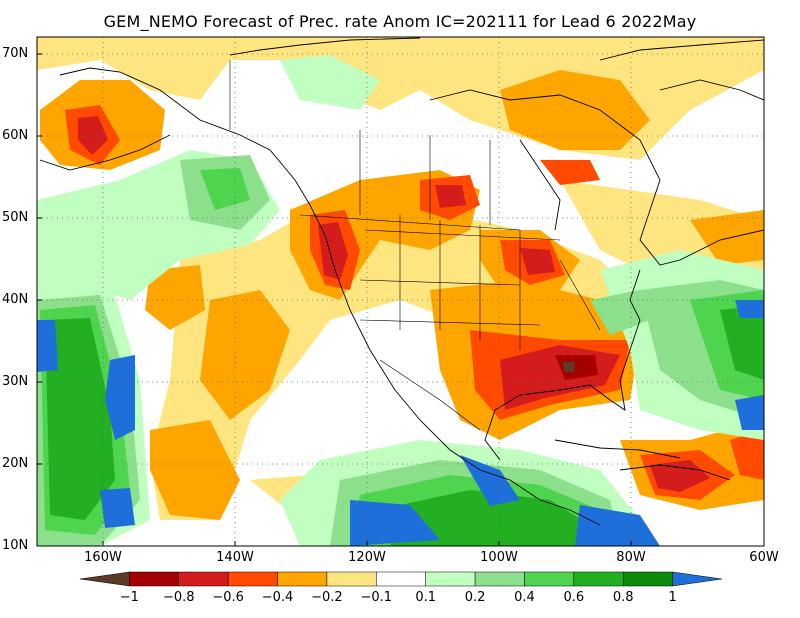 This screenshot has width=800, height=618. Describe the element at coordinates (574, 597) in the screenshot. I see `colorbar-label: 0.6` at that location.